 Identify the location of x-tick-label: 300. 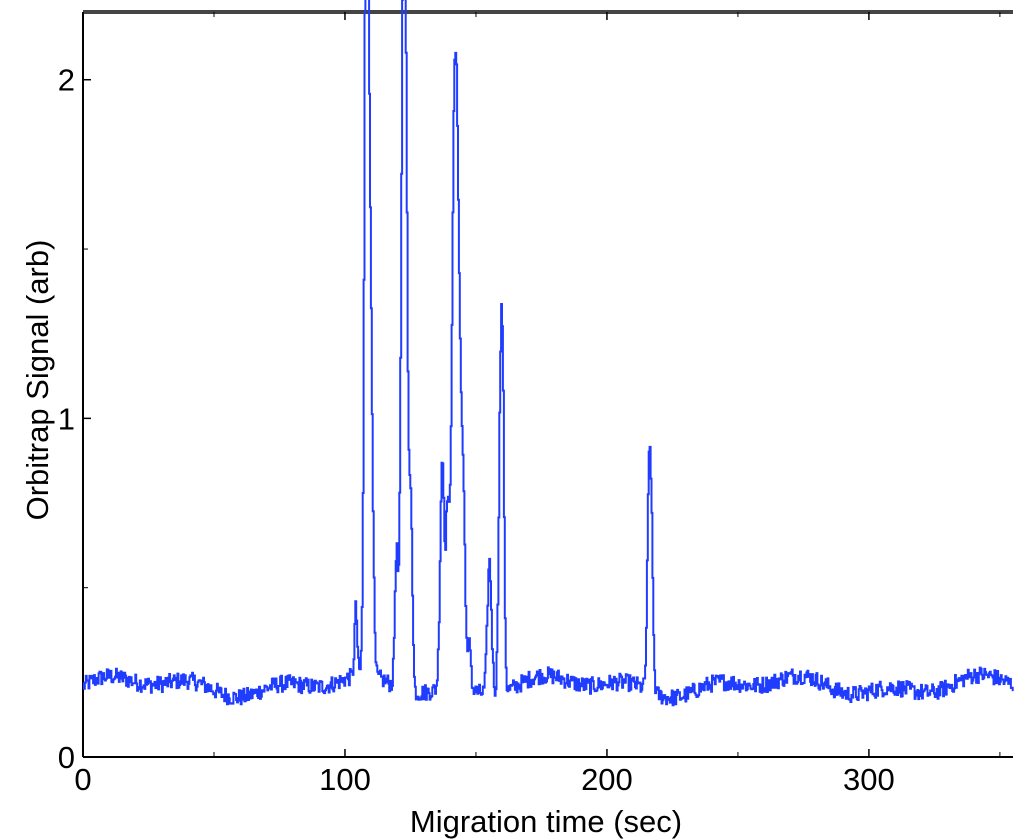
(869, 779).